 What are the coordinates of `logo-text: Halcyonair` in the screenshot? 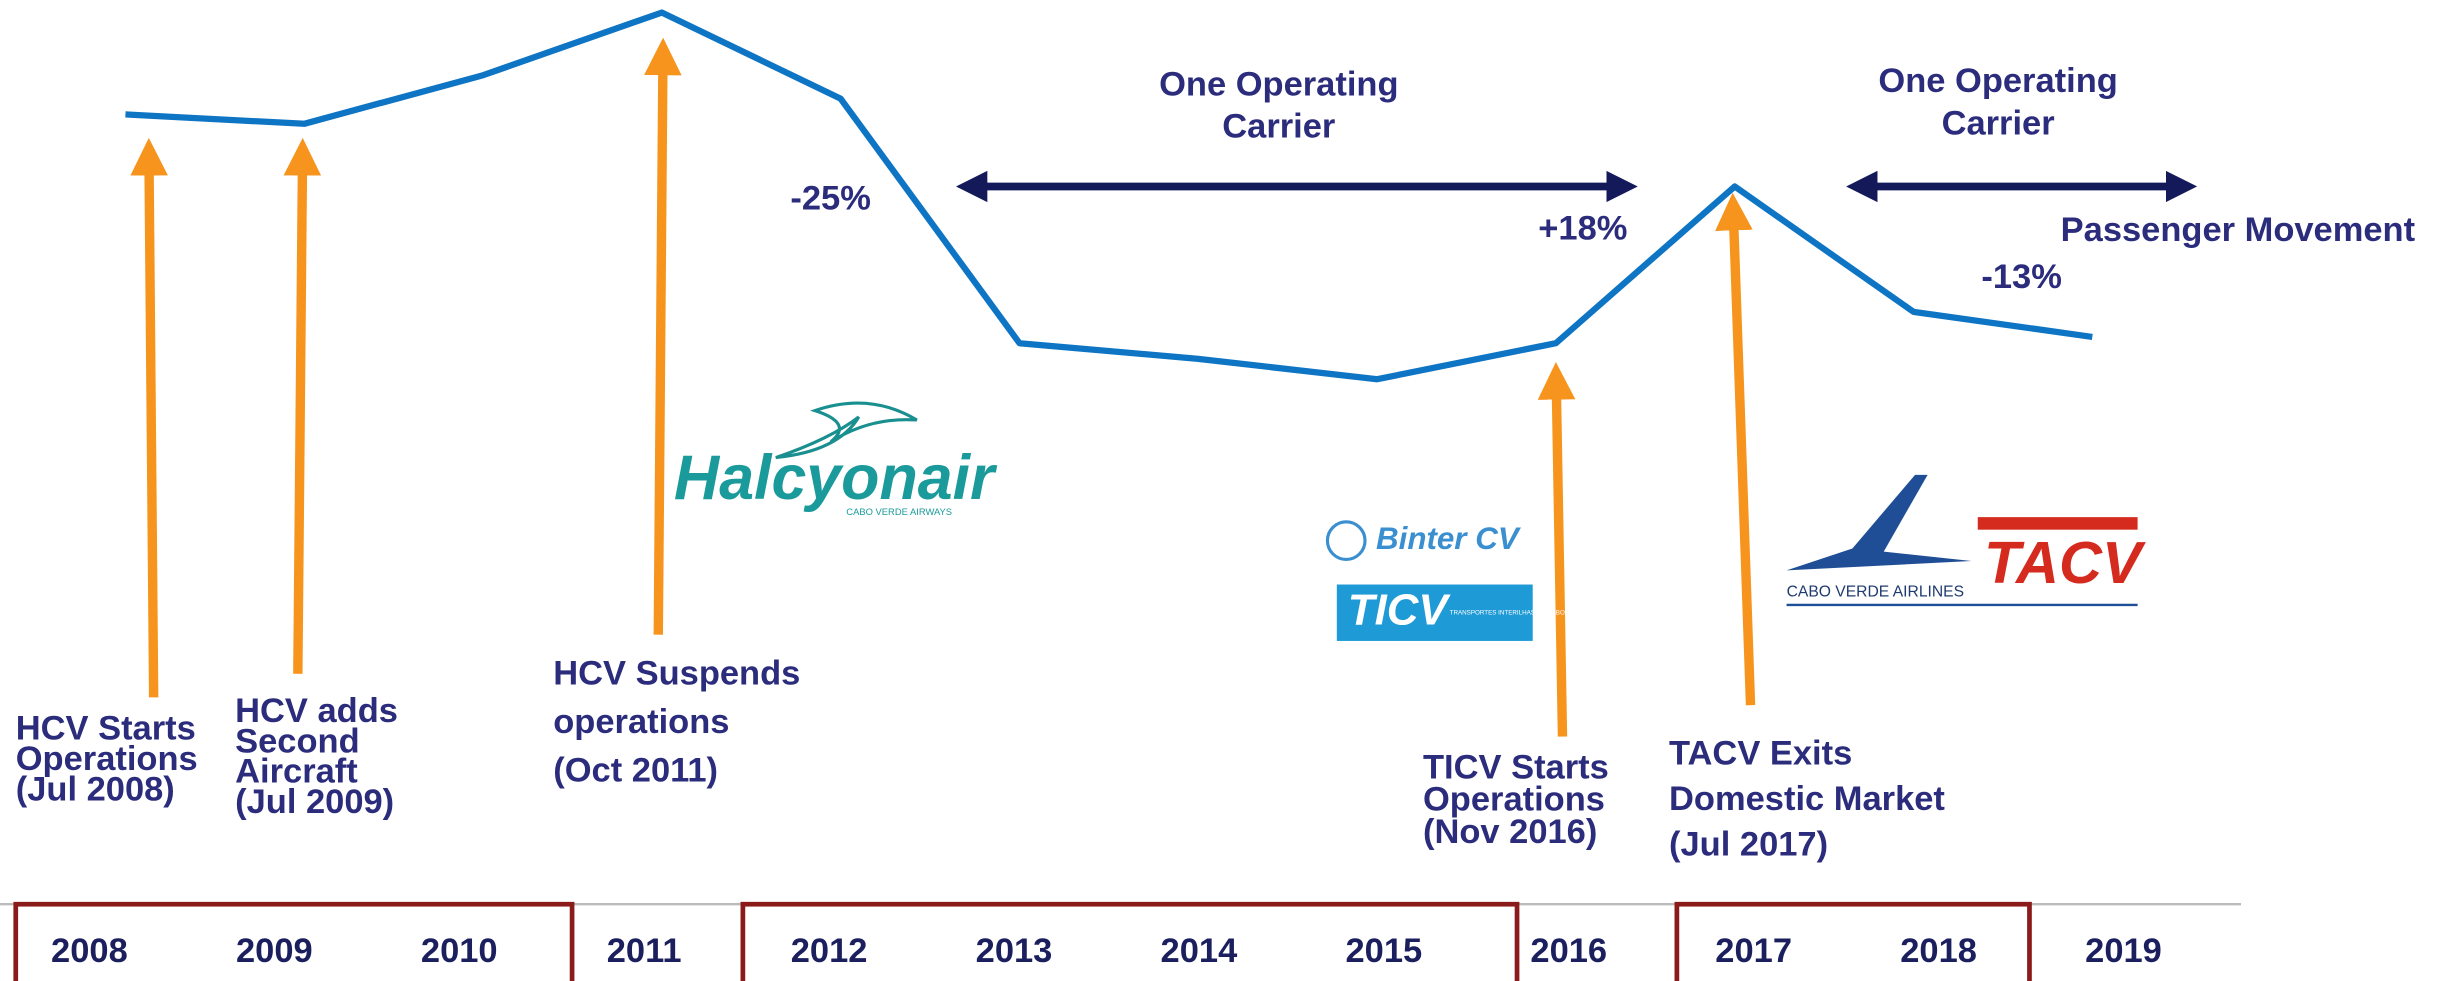 It's located at (836, 478).